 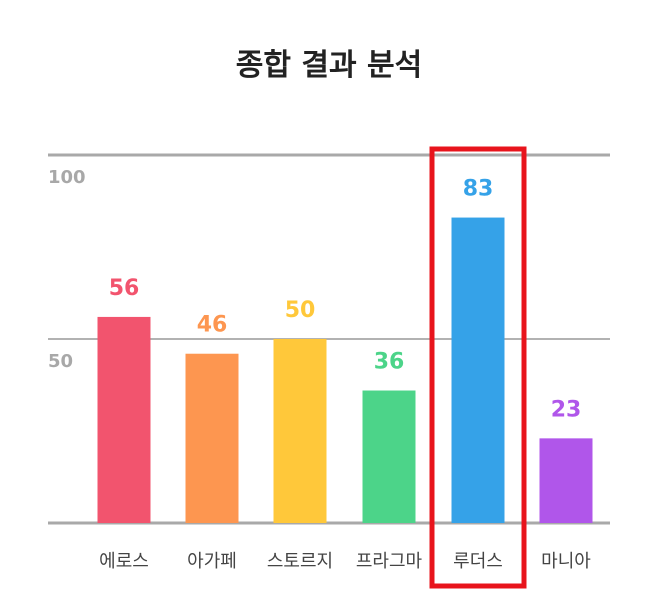 What do you see at coordinates (60, 361) in the screenshot?
I see `y-tick-label: 50` at bounding box center [60, 361].